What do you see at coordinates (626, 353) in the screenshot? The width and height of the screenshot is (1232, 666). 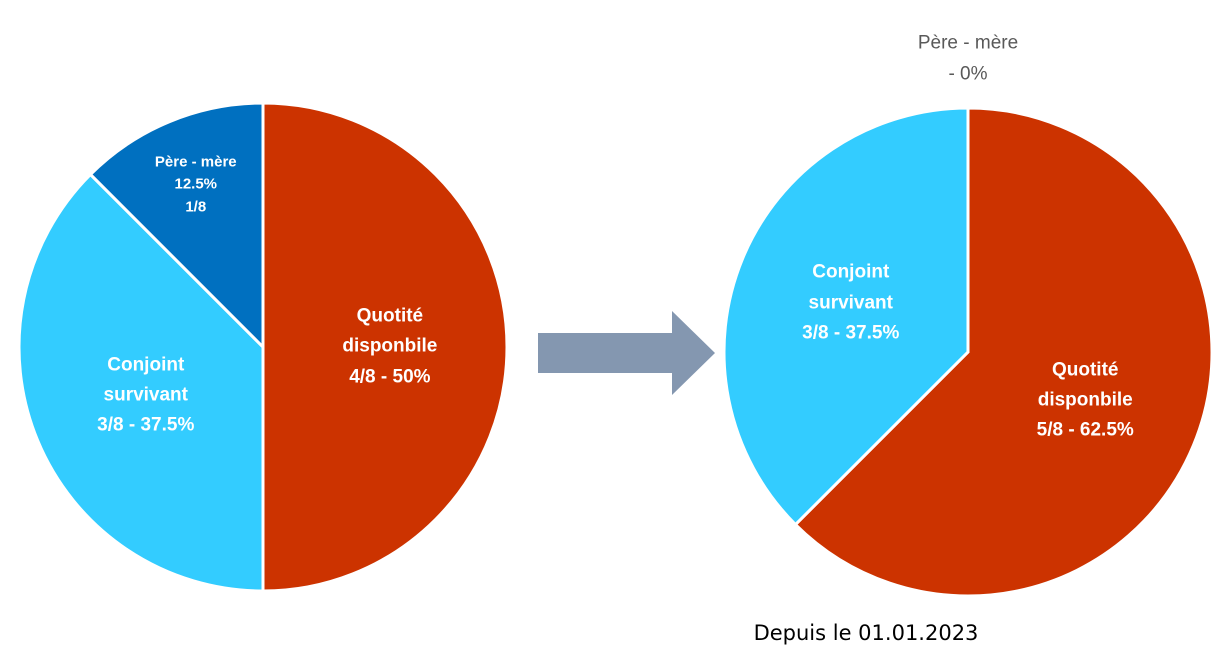 I see `arrow` at bounding box center [626, 353].